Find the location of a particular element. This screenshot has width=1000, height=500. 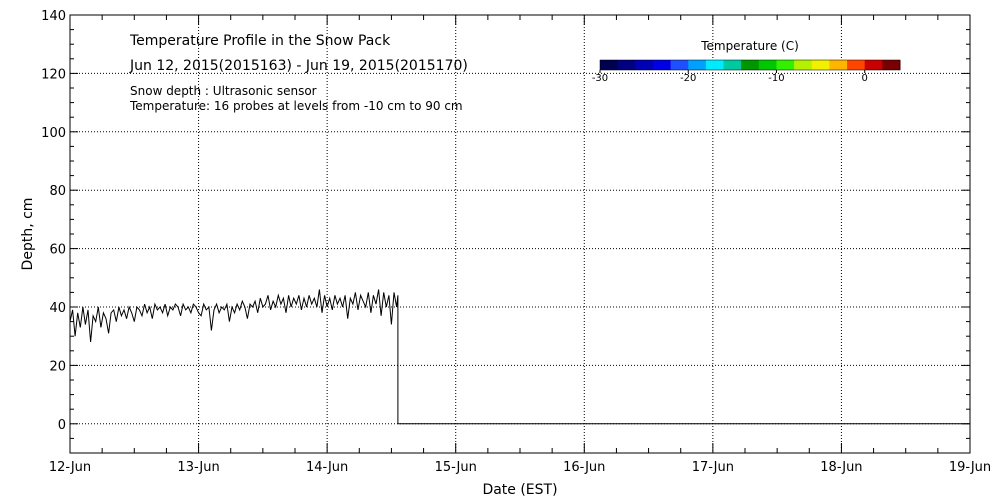

x-tick-label: 12-Jun is located at coordinates (70, 467).